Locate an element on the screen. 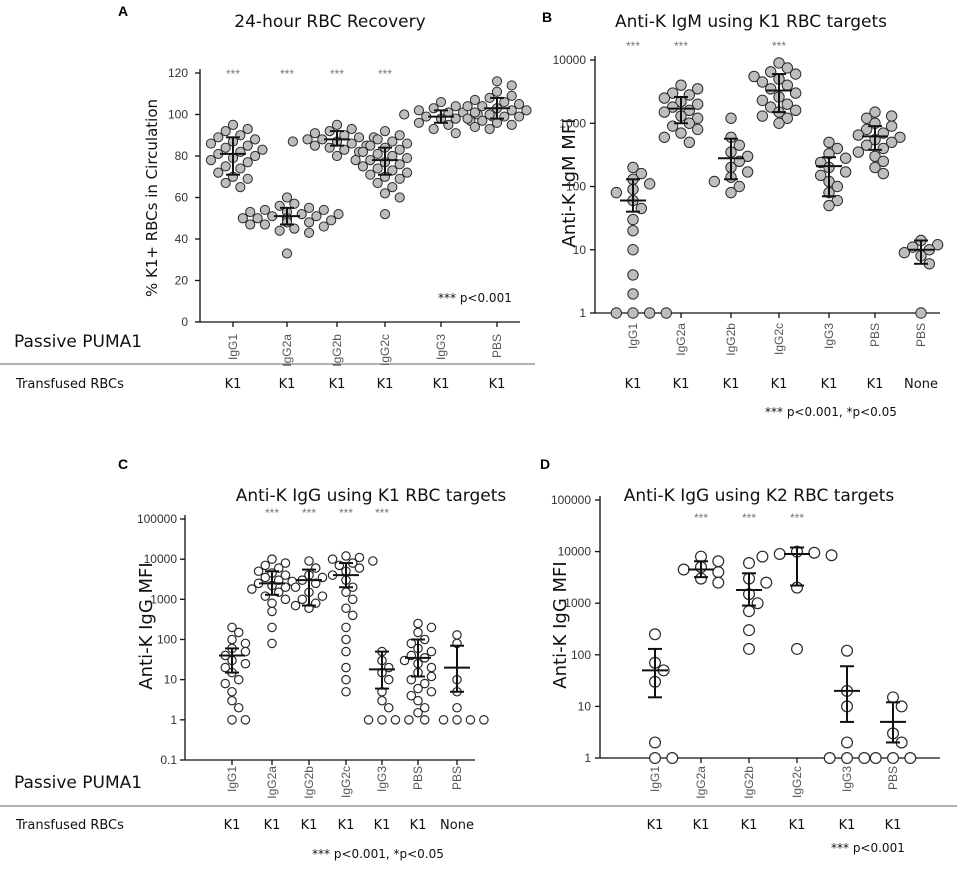 Image resolution: width=957 pixels, height=870 pixels. y-tick-label: 1000 is located at coordinates (572, 123).